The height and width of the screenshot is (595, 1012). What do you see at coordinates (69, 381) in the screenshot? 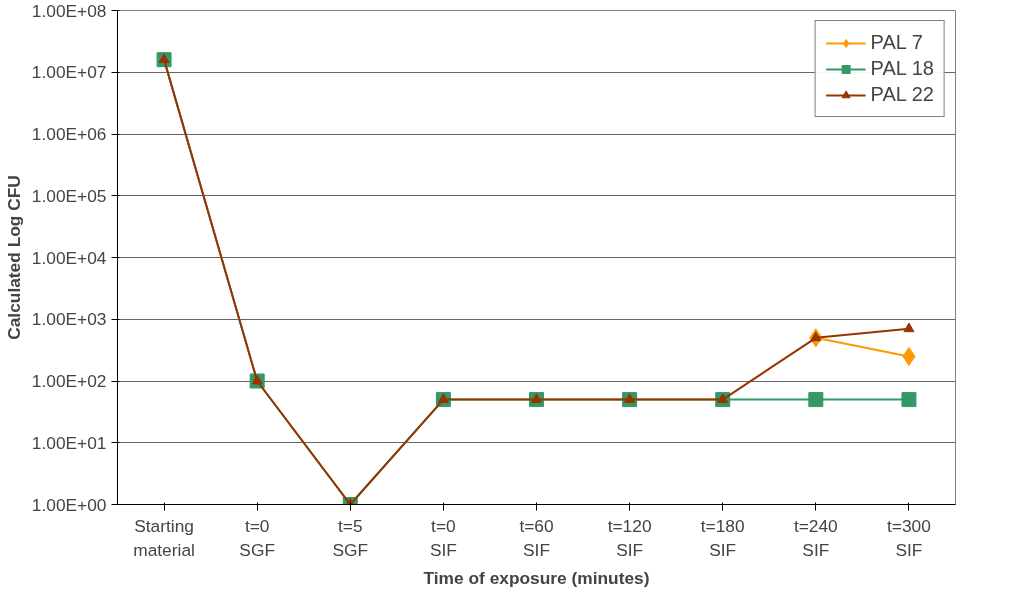
I see `y-tick-label: 1.00E+02` at bounding box center [69, 381].